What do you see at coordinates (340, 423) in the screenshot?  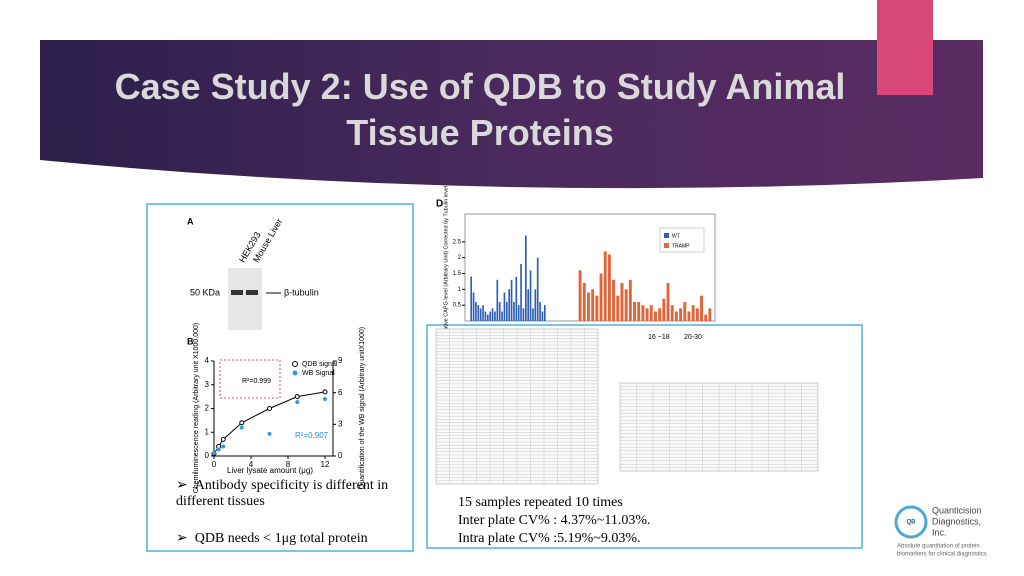 I see `y2-tick-label: 3` at bounding box center [340, 423].